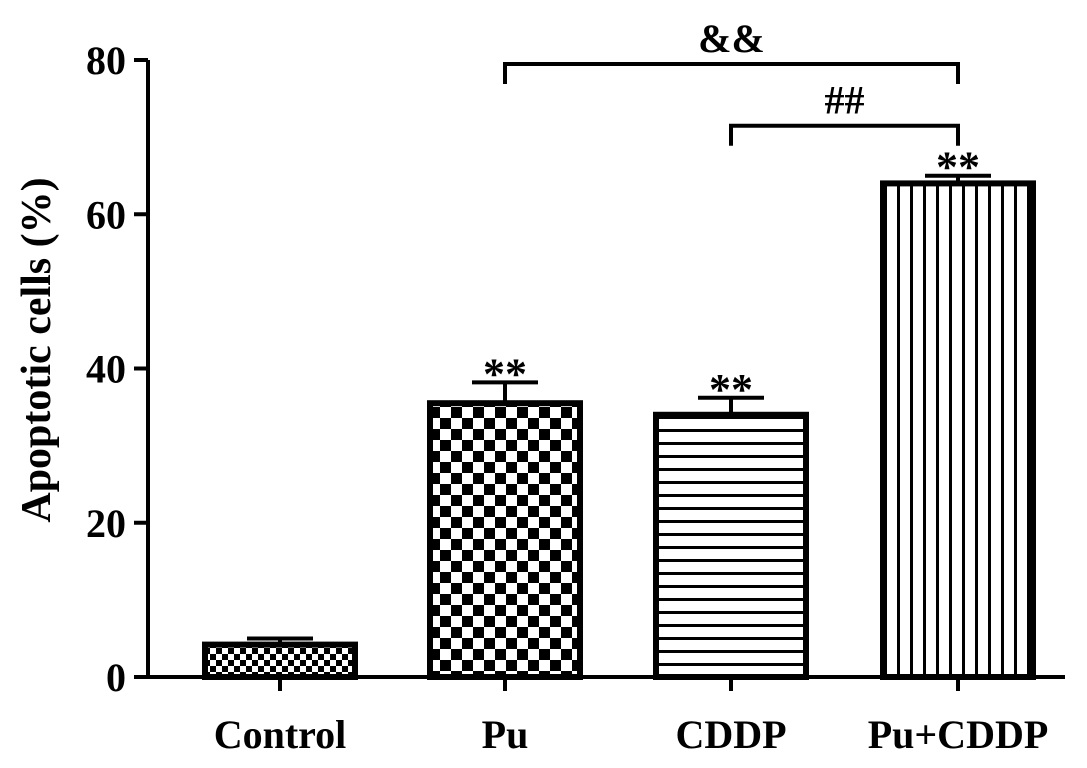  What do you see at coordinates (505, 734) in the screenshot?
I see `x-tick-label: Pu` at bounding box center [505, 734].